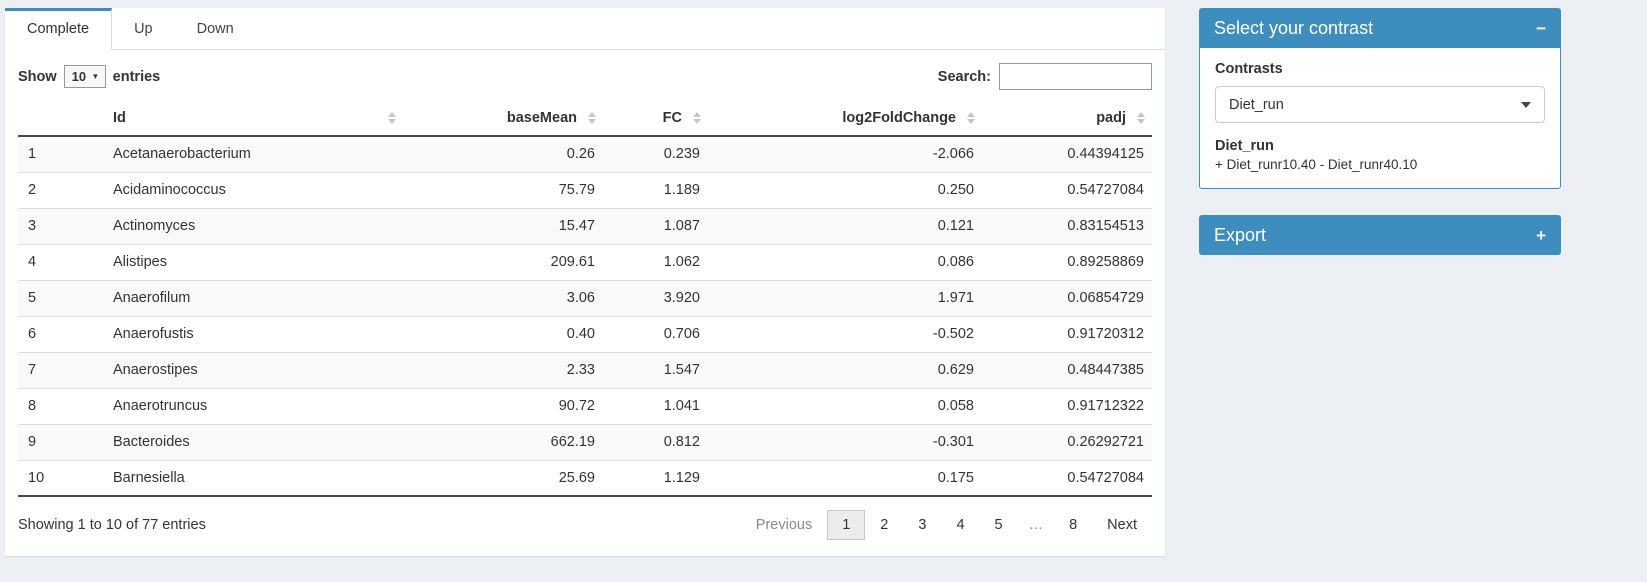  What do you see at coordinates (79, 76) in the screenshot?
I see `page-length-value: 10` at bounding box center [79, 76].